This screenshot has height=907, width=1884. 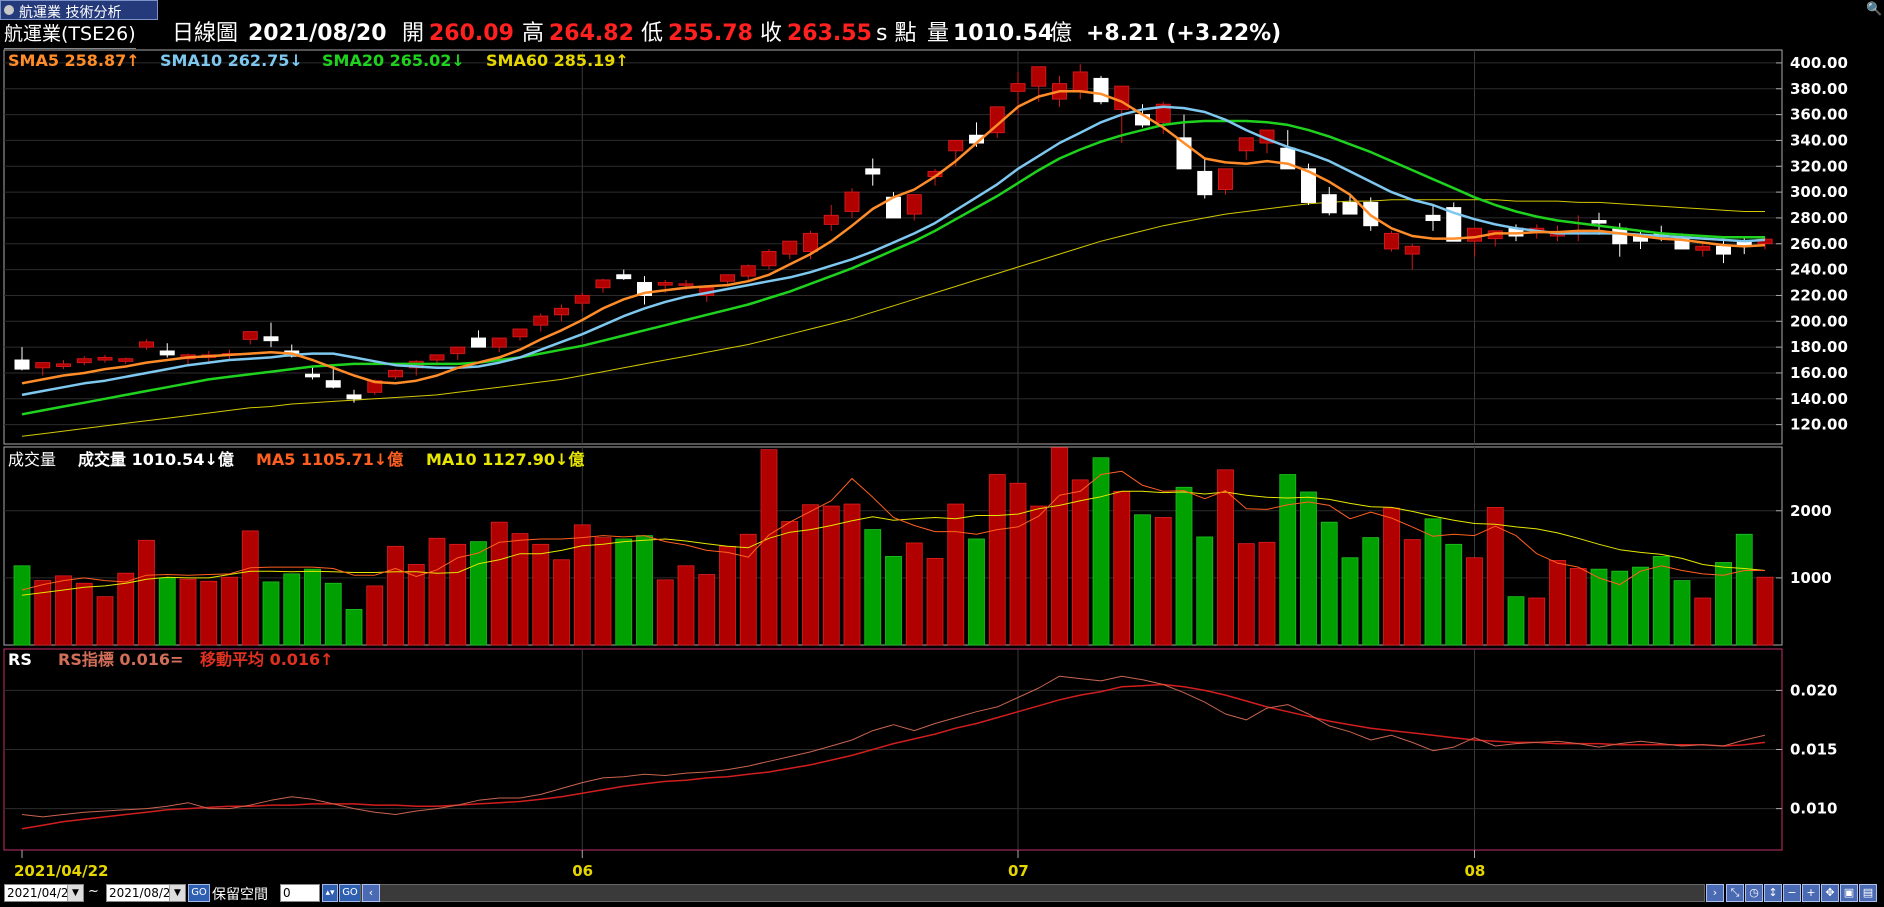 What do you see at coordinates (1773, 893) in the screenshot?
I see `crosshair-icon: ↕` at bounding box center [1773, 893].